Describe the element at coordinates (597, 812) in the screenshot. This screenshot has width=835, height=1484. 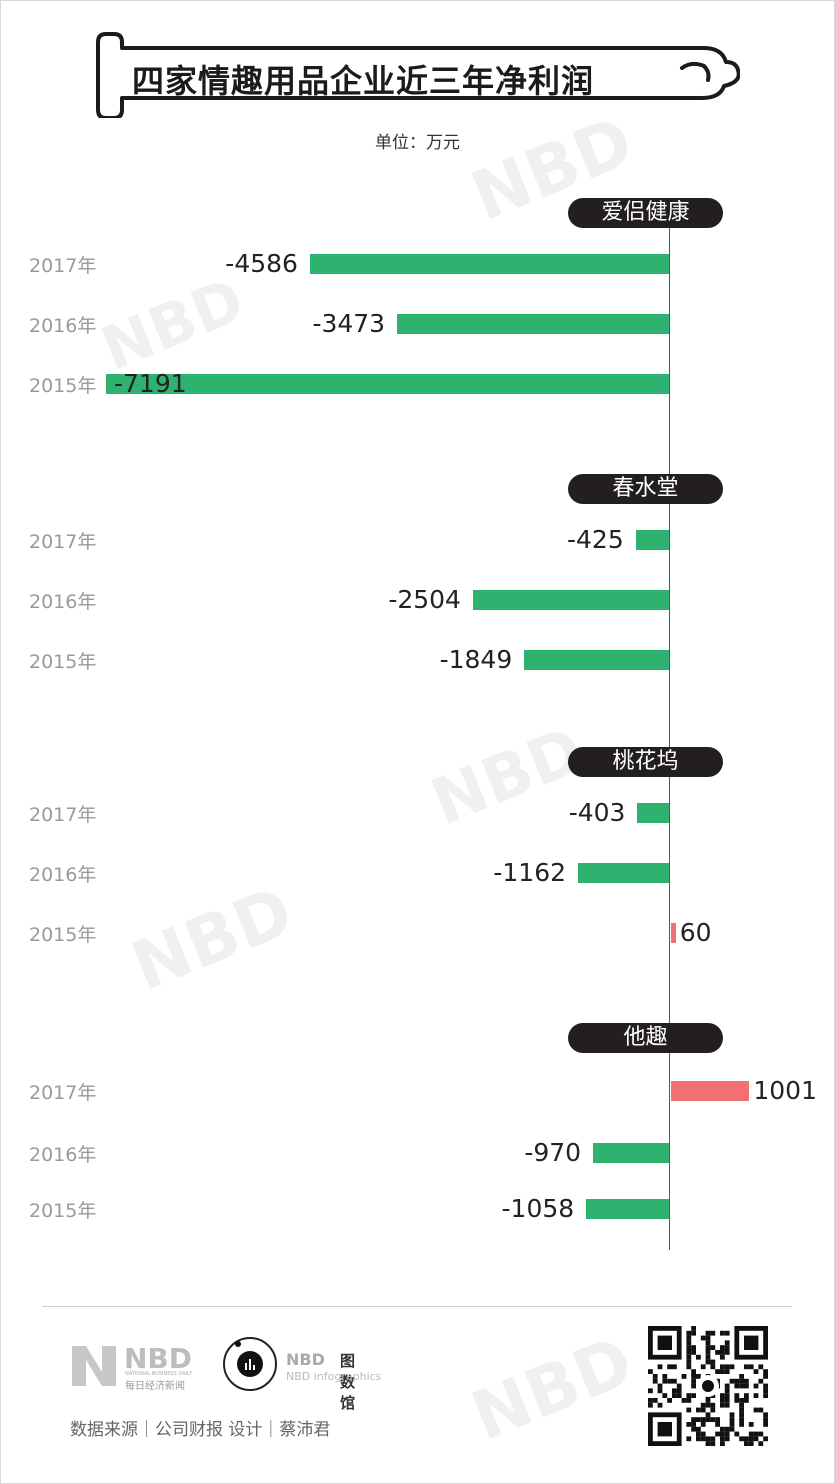
I see `value-label: -403` at that location.